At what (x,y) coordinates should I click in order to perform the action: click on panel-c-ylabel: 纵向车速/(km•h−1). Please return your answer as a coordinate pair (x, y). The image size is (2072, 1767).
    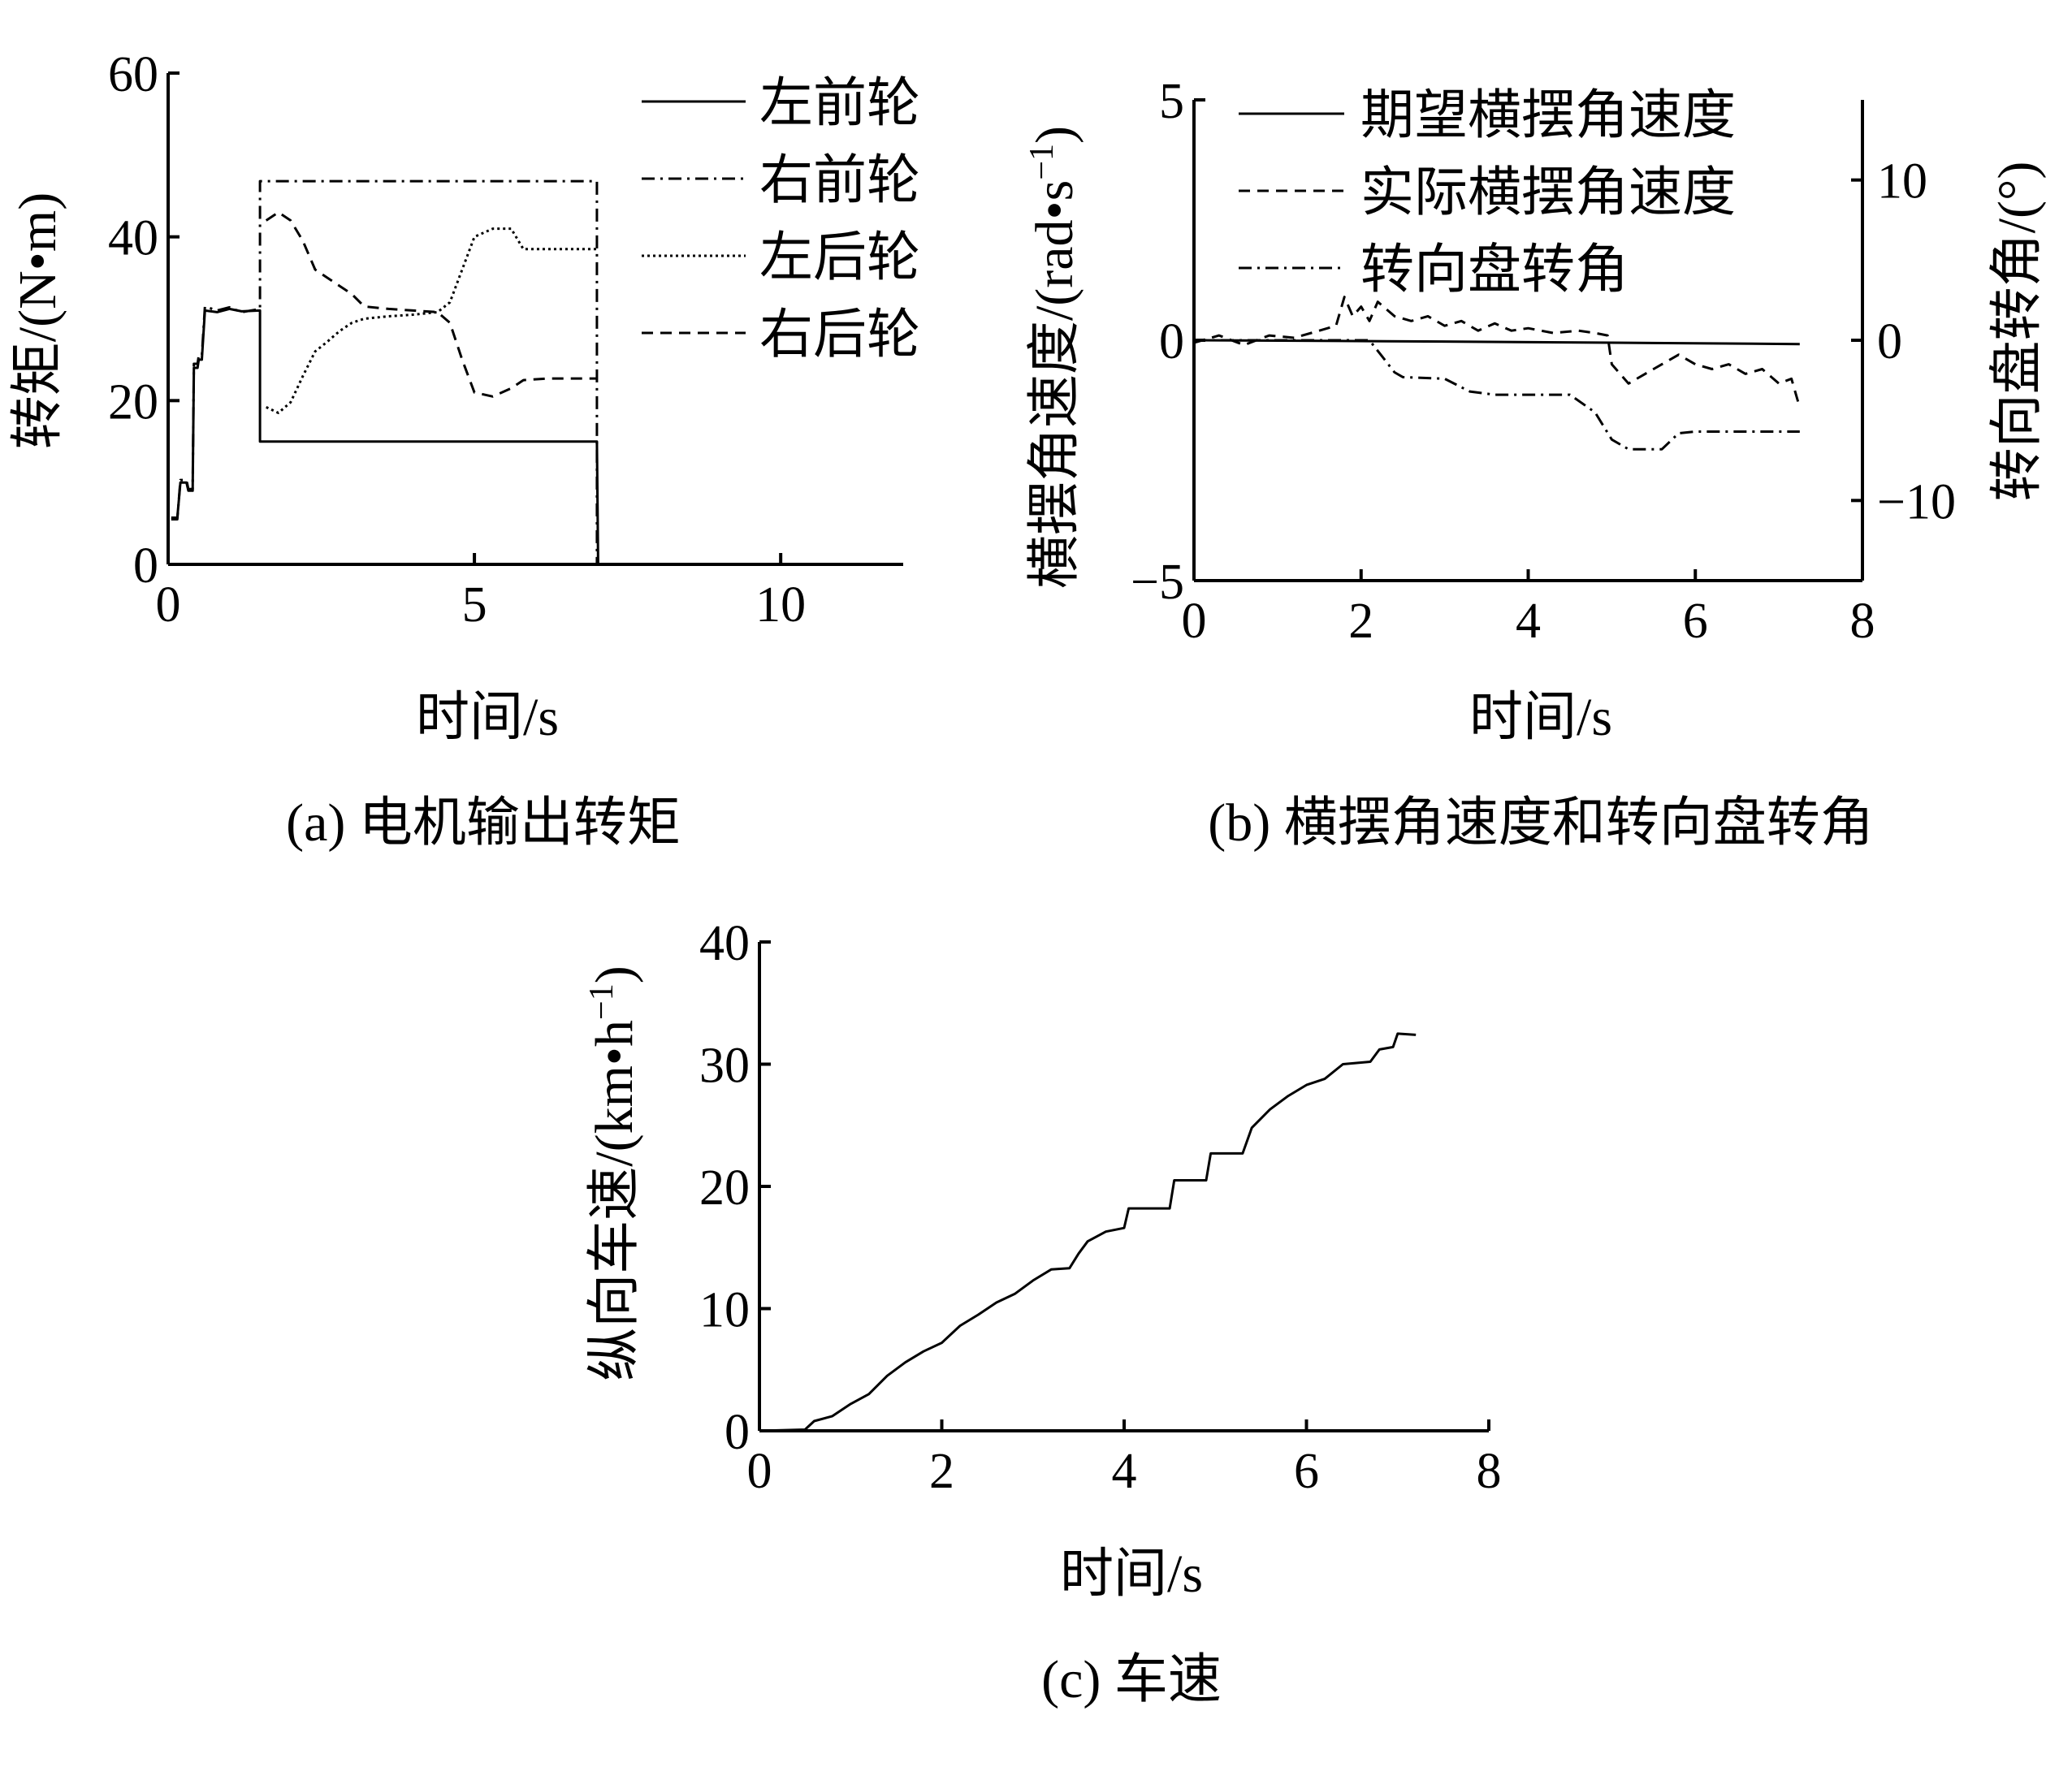
    Looking at the image, I should click on (613, 1173).